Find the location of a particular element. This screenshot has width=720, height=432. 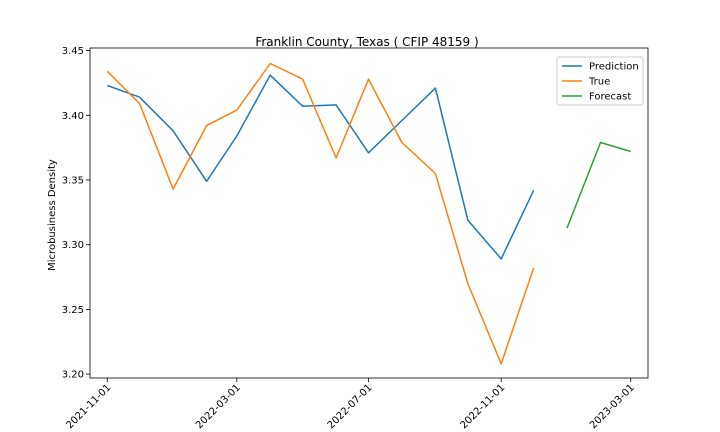

y-tick-label: 3.25 is located at coordinates (73, 310).